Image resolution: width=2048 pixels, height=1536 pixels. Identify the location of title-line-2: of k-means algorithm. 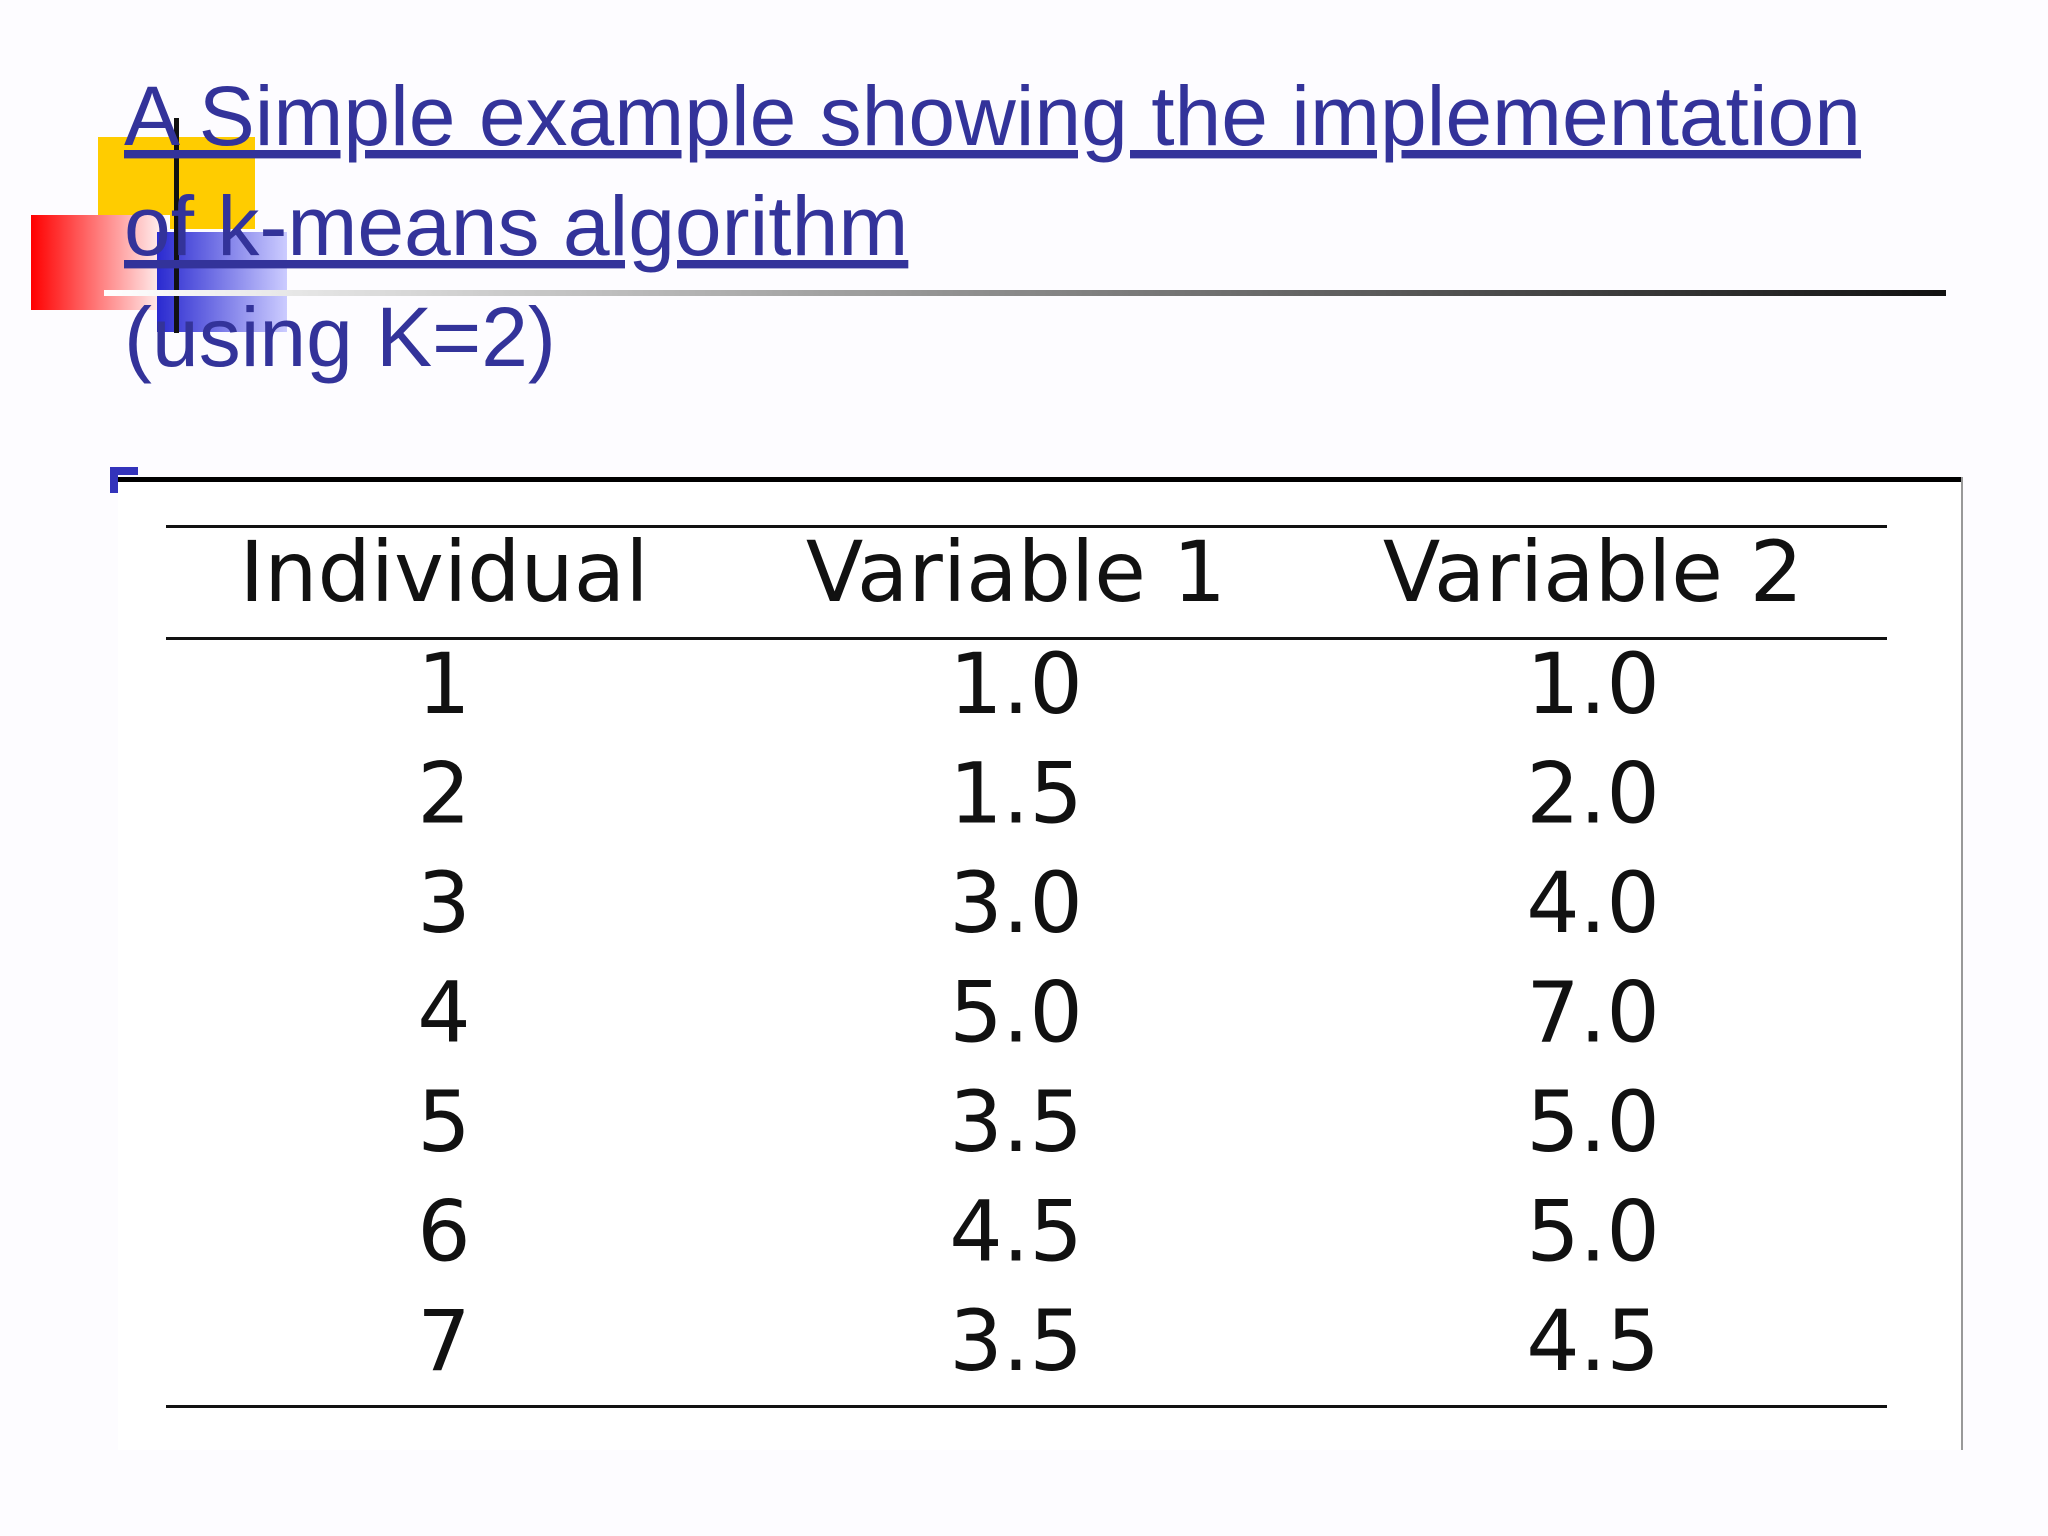
(516, 226).